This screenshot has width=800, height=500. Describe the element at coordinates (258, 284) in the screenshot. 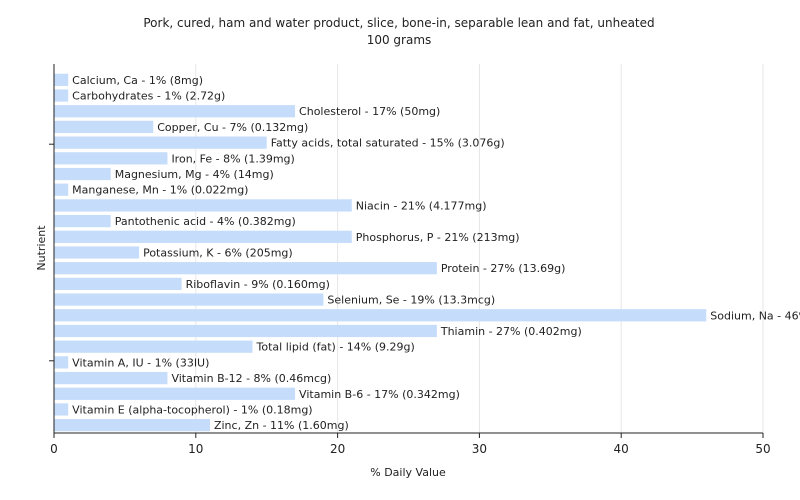

I see `bar-label: Riboflavin - 9% (0.160mg)` at that location.